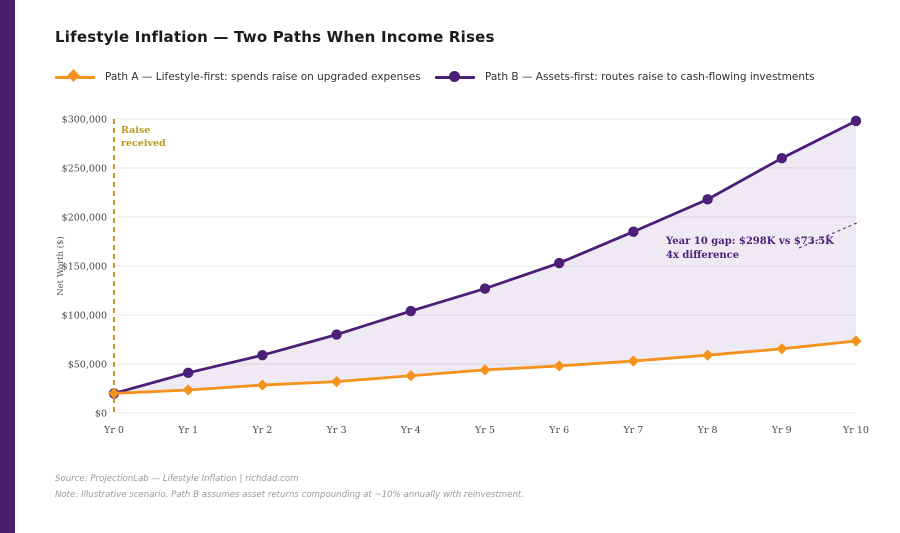 The image size is (900, 533). Describe the element at coordinates (187, 430) in the screenshot. I see `x-tick-label: Yr 1` at that location.